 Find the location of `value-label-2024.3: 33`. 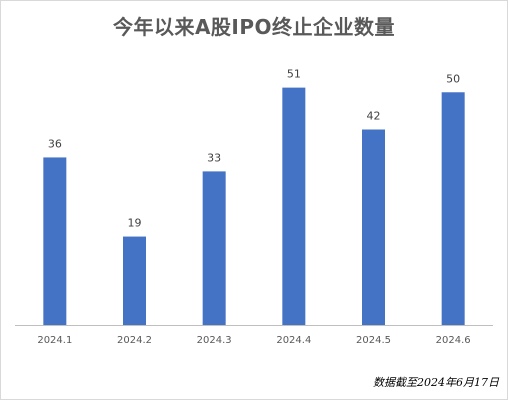

value-label-2024.3: 33 is located at coordinates (214, 157).